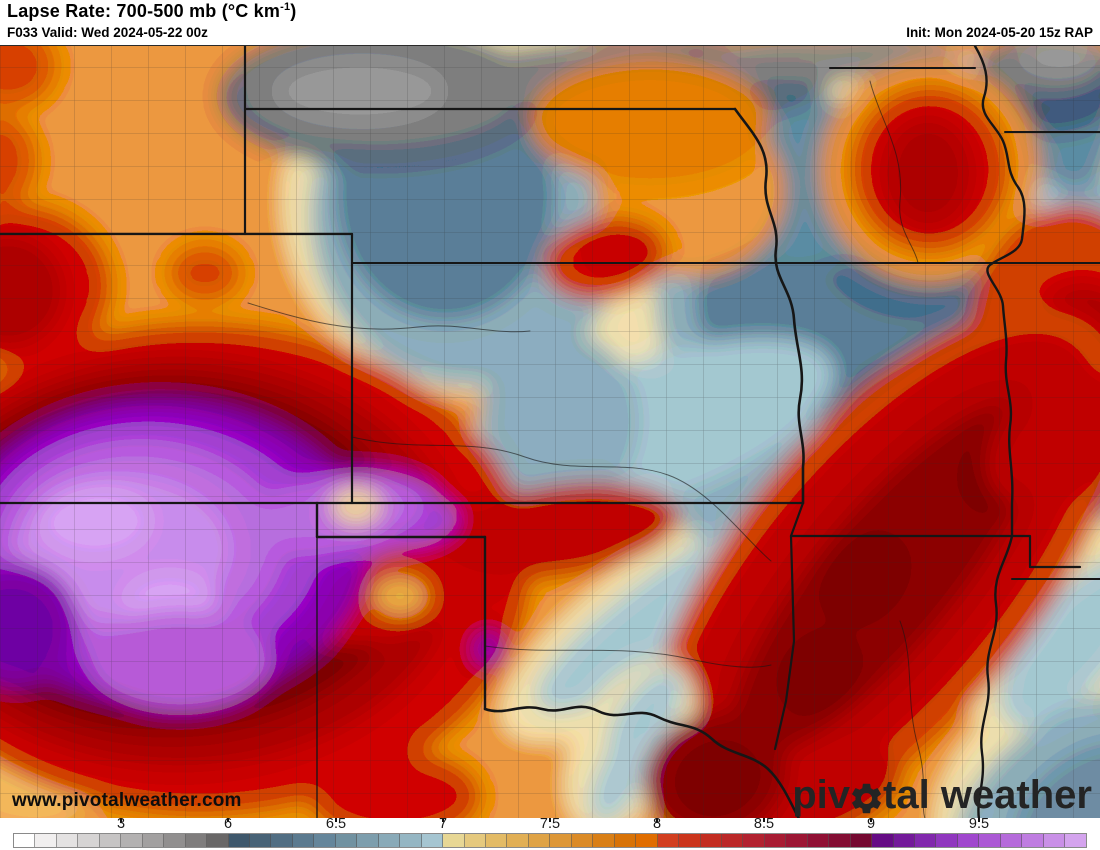 The height and width of the screenshot is (850, 1100). I want to click on colorbar-tick-label: 7.5, so click(550, 824).